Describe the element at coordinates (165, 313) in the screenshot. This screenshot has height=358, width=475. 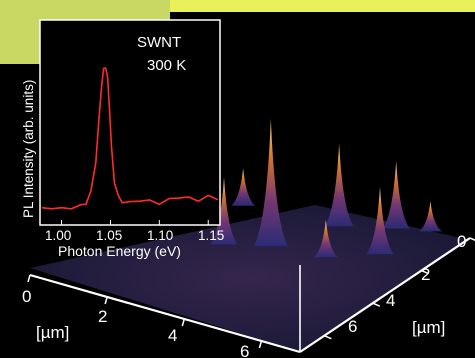
I see `x-axis-3d` at that location.